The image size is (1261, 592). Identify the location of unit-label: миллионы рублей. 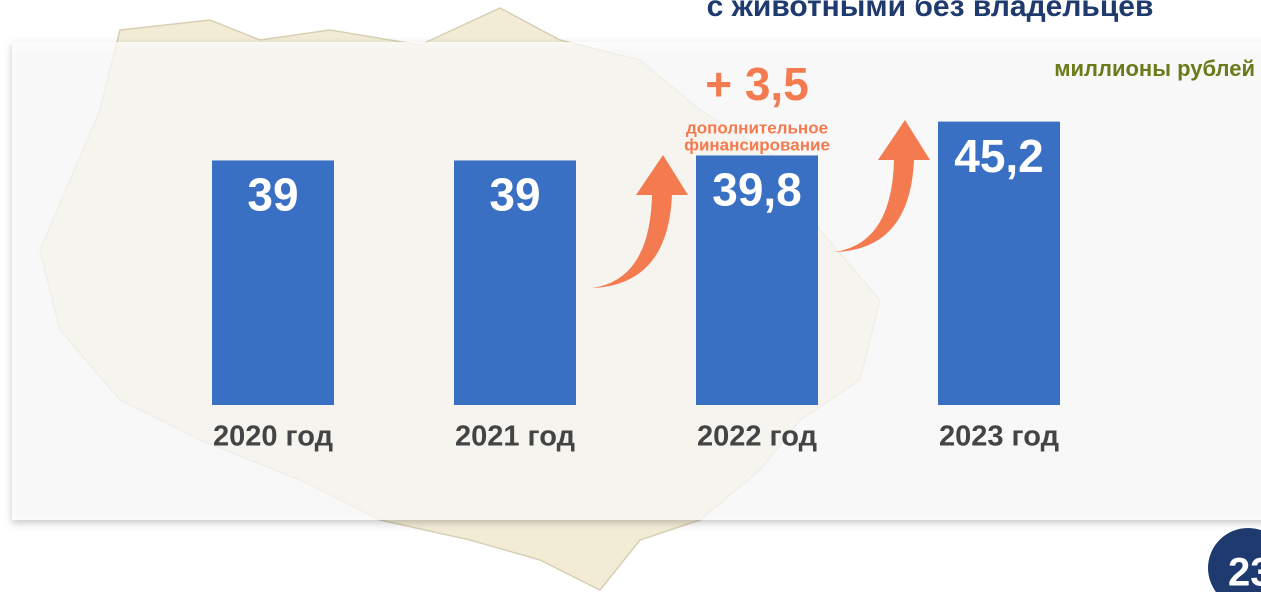
(1154, 68).